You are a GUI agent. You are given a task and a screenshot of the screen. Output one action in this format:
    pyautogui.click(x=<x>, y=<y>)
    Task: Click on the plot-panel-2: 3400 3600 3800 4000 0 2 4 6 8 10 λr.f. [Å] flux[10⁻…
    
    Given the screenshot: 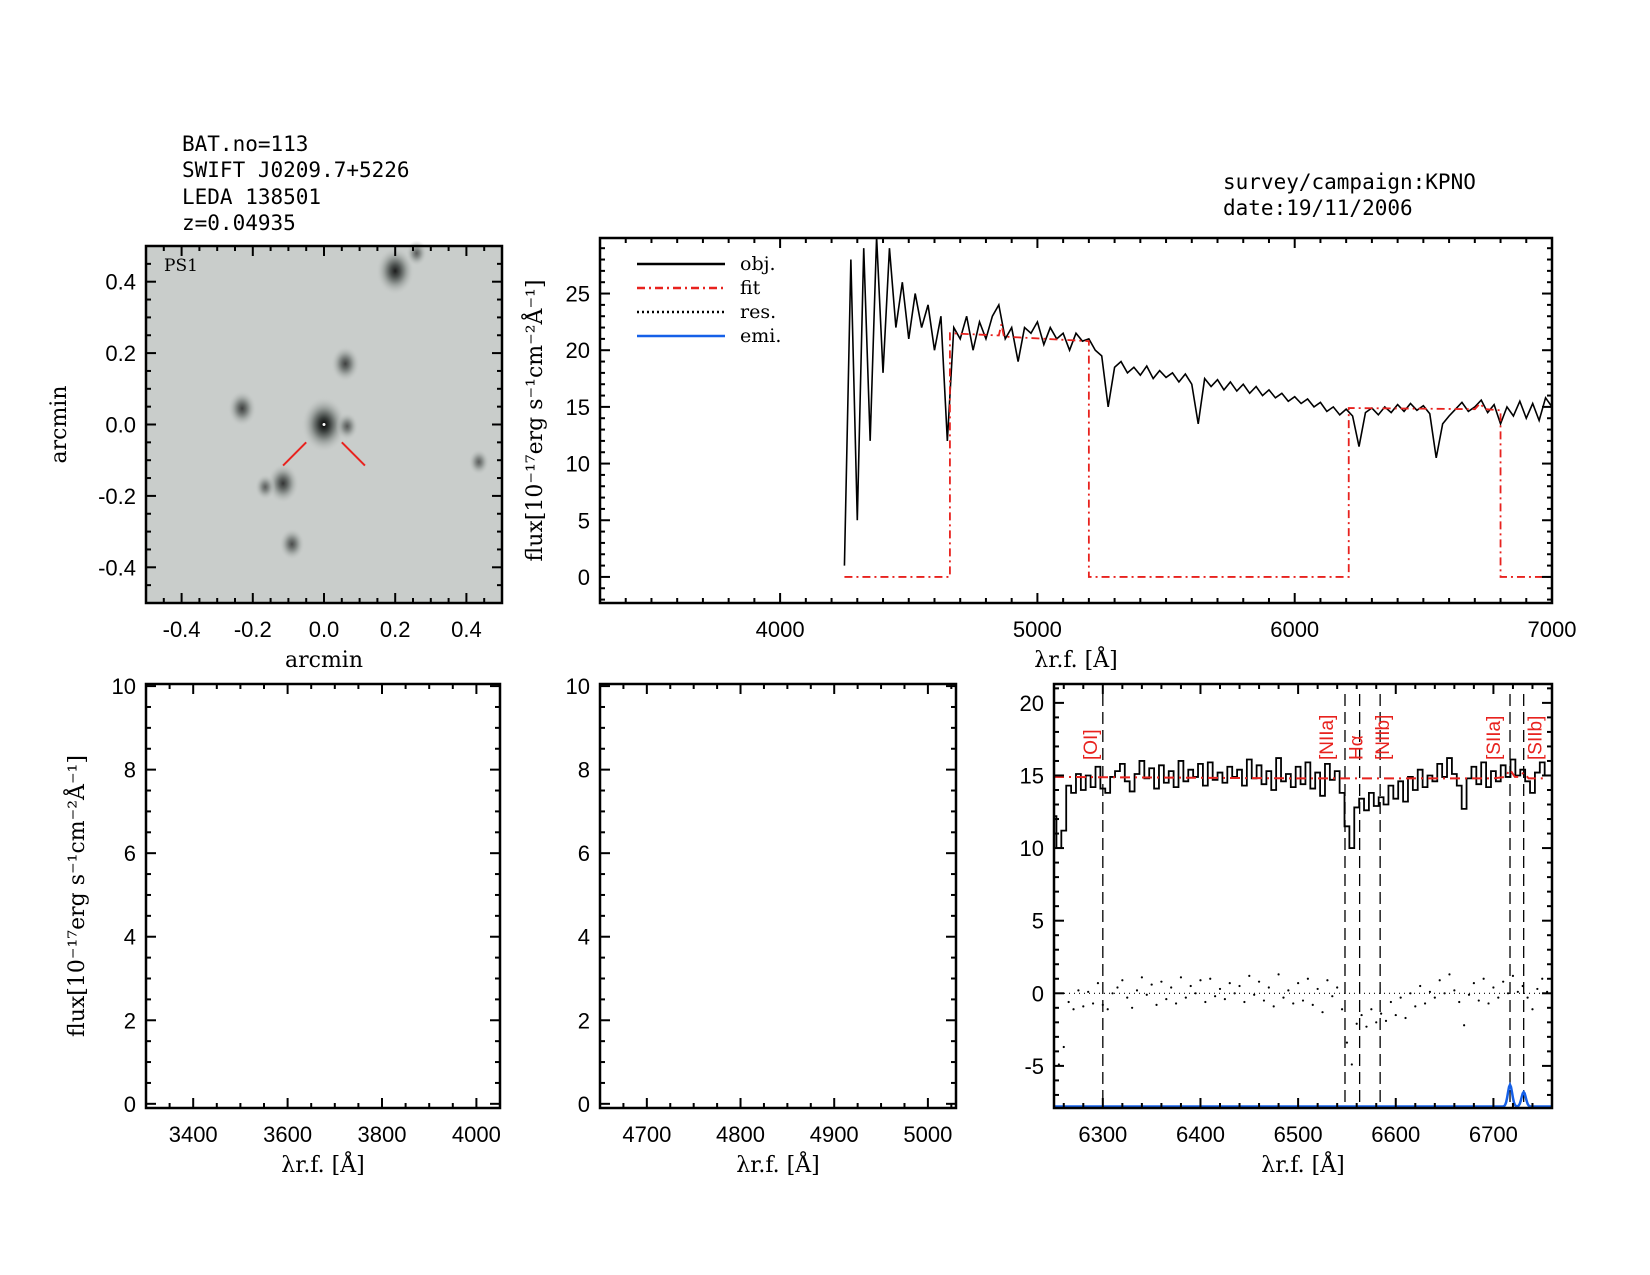 What is the action you would take?
    pyautogui.click(x=282, y=926)
    